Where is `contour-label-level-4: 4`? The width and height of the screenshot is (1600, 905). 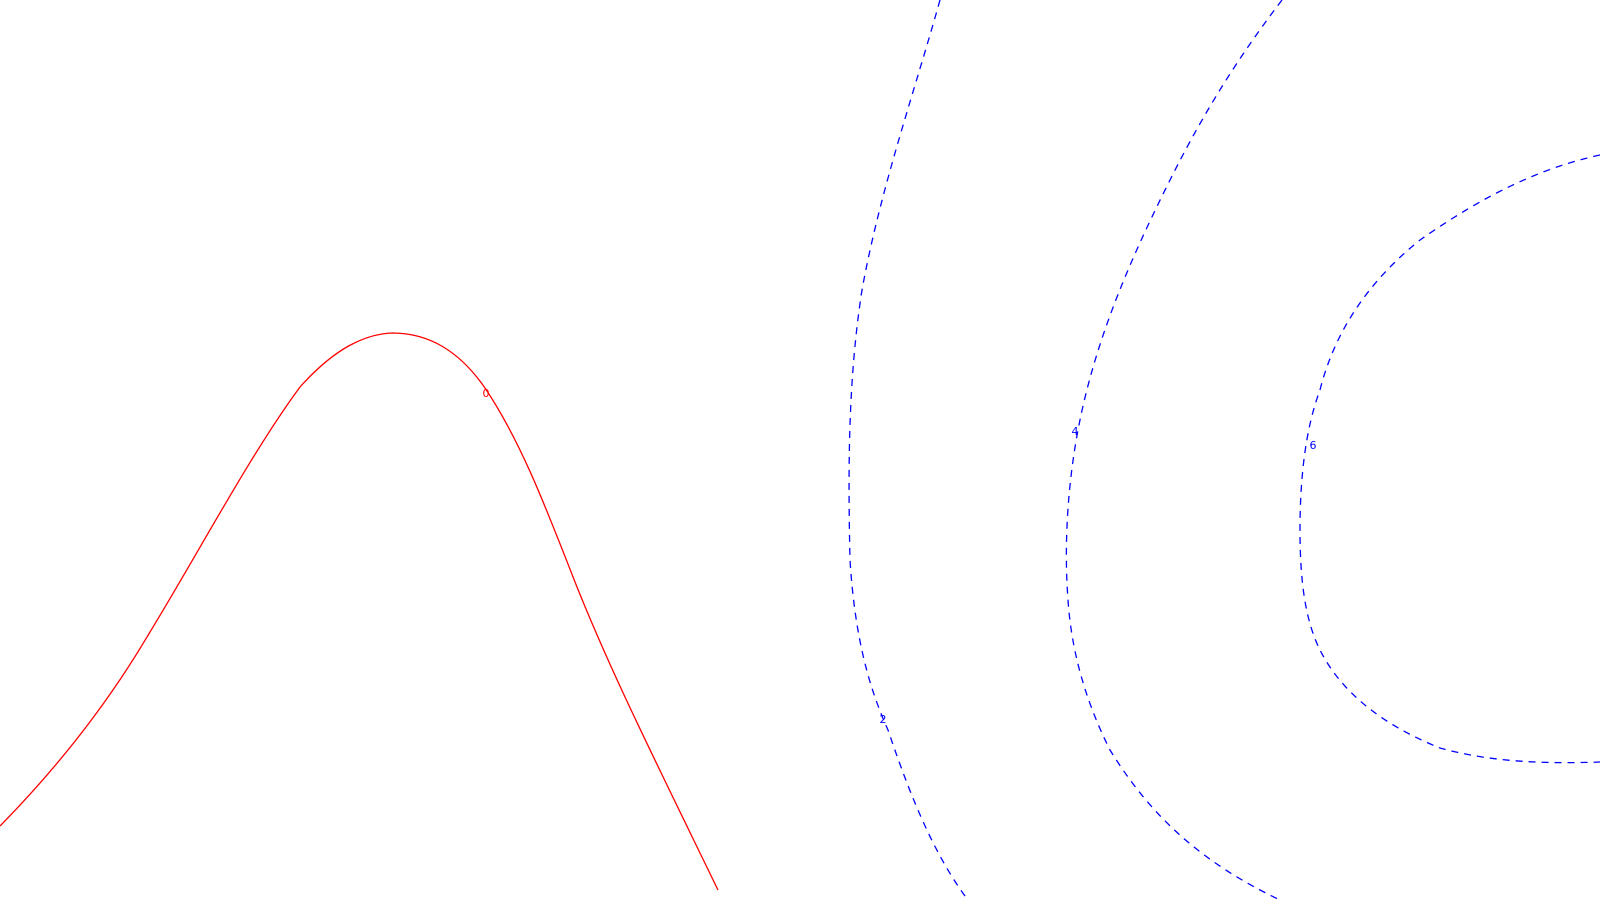
contour-label-level-4: 4 is located at coordinates (1075, 431).